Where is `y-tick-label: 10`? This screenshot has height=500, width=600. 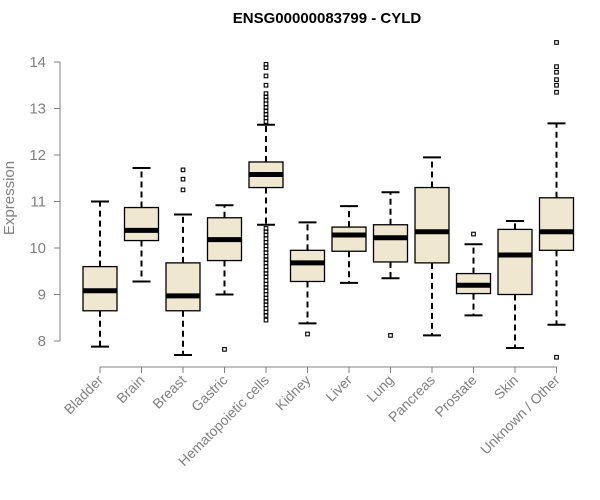 y-tick-label: 10 is located at coordinates (37, 248).